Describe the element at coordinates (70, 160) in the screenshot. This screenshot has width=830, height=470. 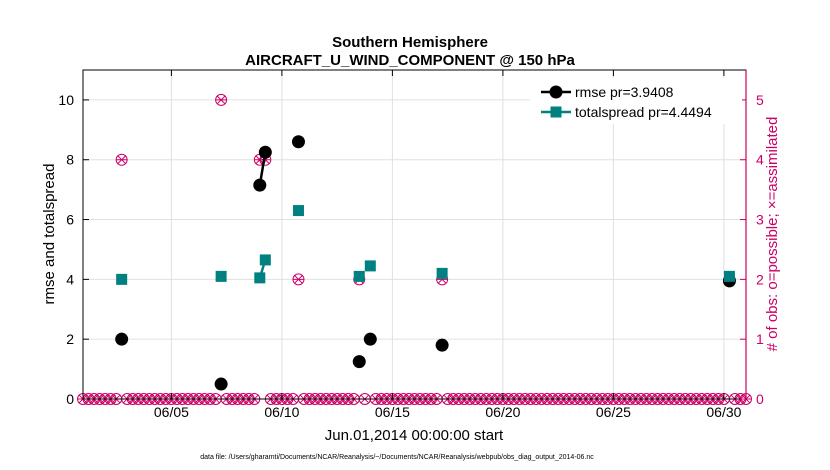
I see `y-tick-label-left: 8` at that location.